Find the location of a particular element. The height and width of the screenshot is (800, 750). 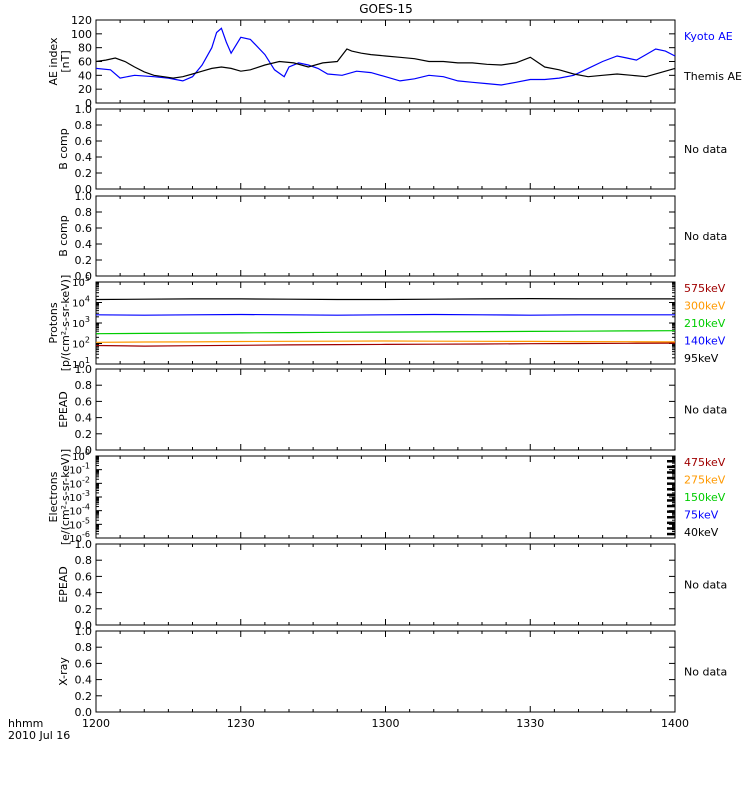

electrons-y-tick-label: 10⁻³ is located at coordinates (79, 496).